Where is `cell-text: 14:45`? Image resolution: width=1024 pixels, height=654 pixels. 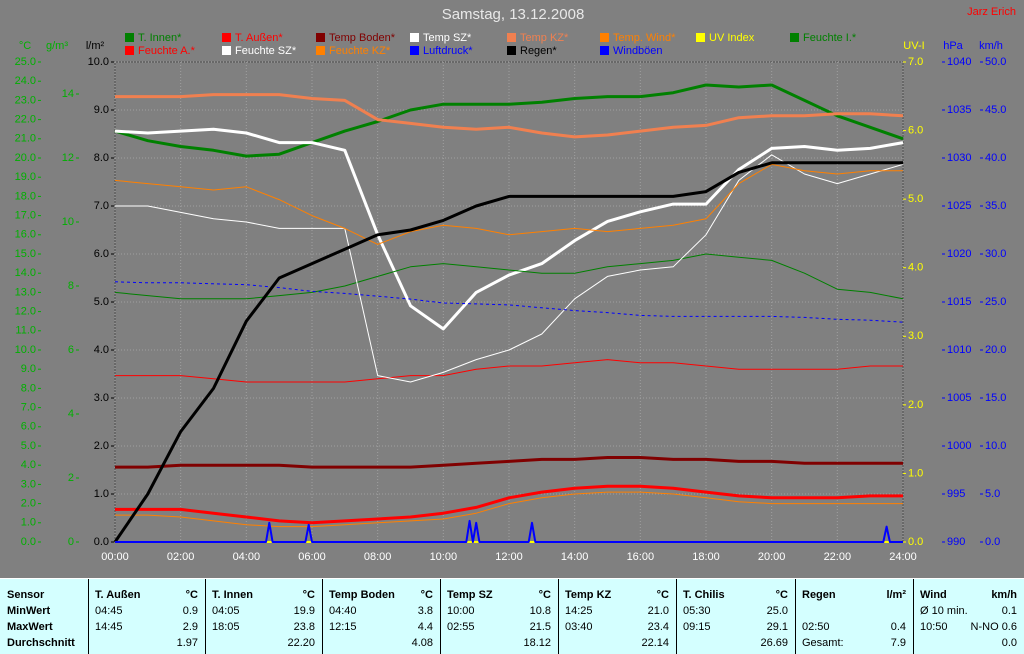
cell-text: 14:45 is located at coordinates (109, 627).